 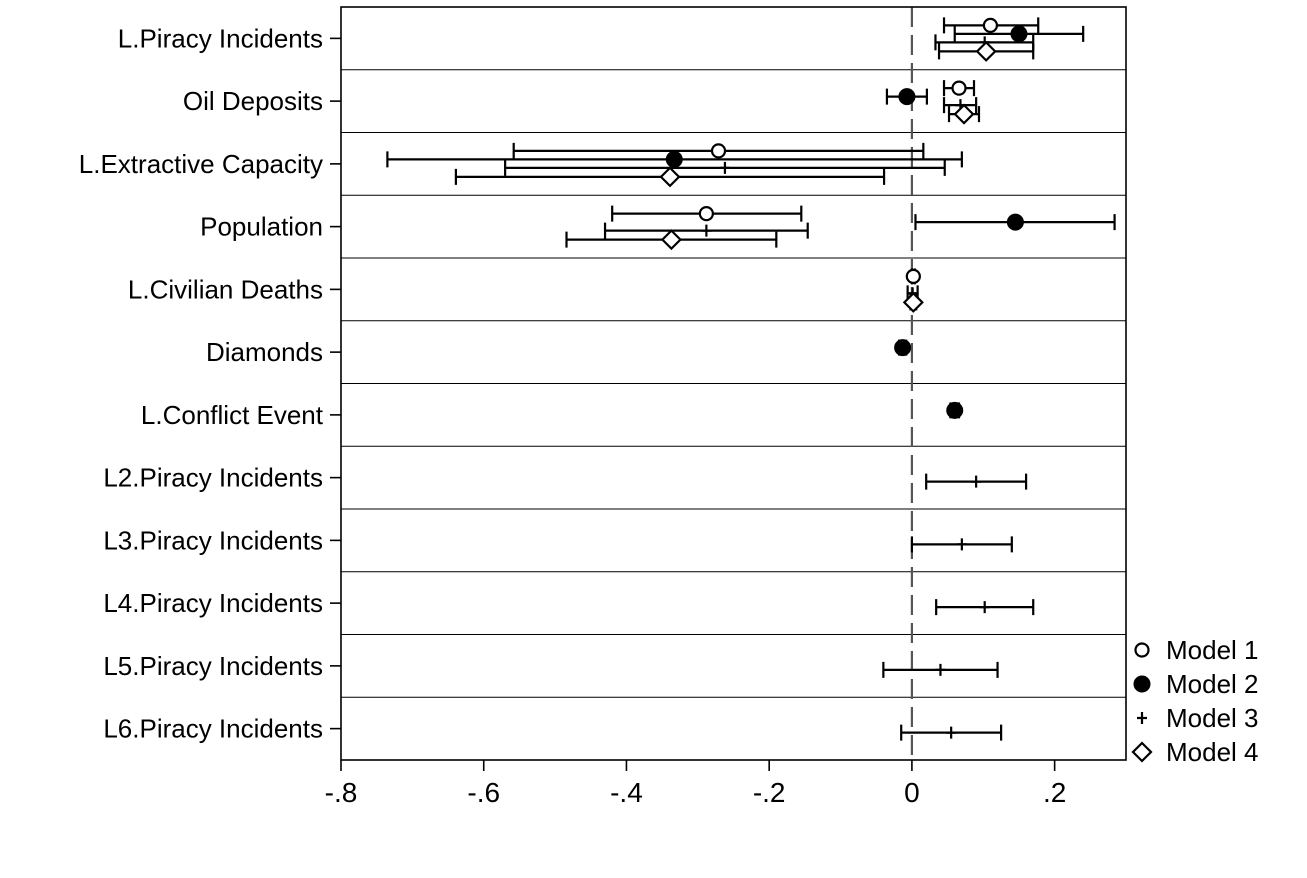 I want to click on point-model-2-l-piracy-incidents, so click(x=1019, y=34).